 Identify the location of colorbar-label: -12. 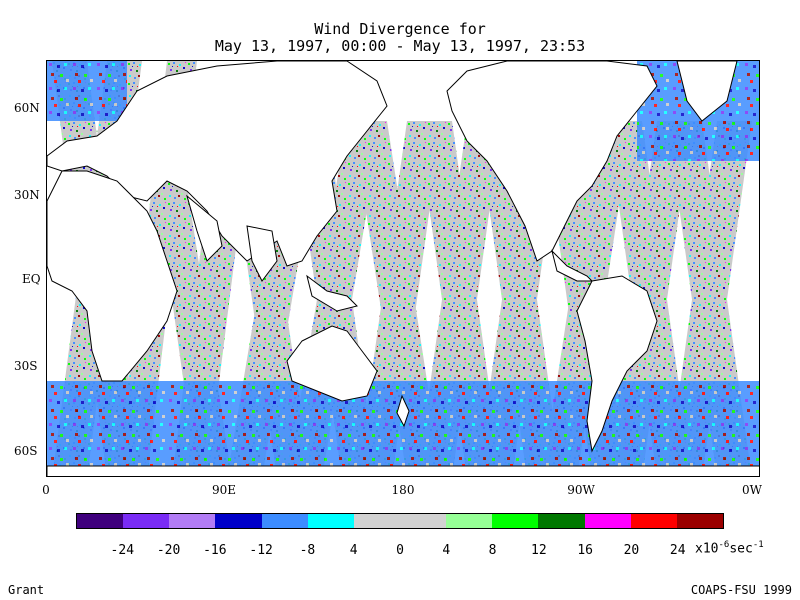
(261, 550).